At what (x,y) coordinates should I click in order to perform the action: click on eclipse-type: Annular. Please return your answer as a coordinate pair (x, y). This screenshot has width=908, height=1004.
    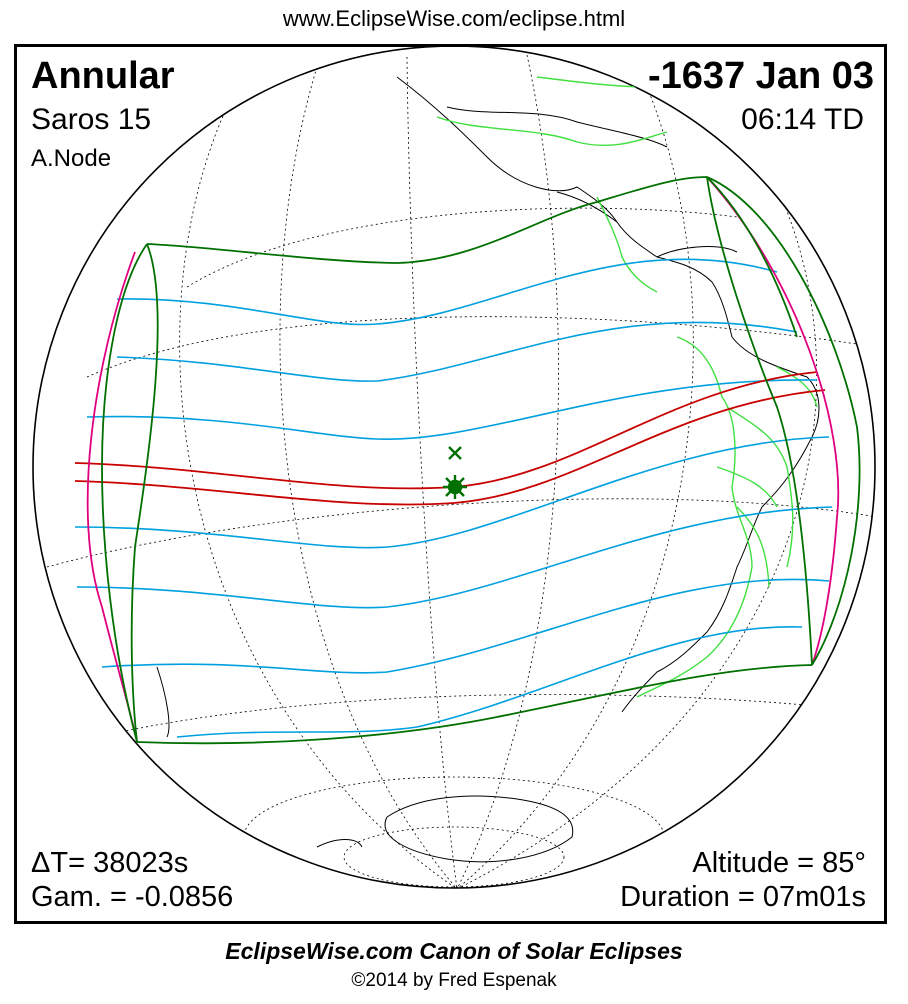
    Looking at the image, I should click on (103, 76).